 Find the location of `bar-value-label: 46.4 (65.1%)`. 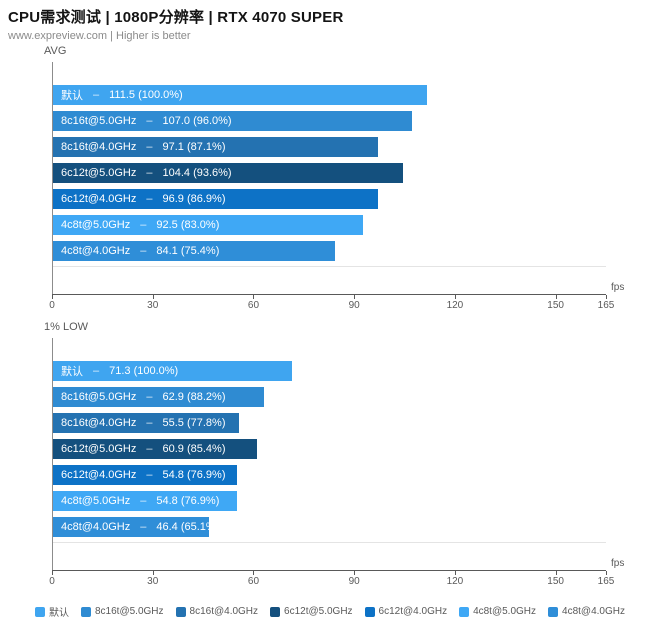

bar-value-label: 46.4 (65.1%) is located at coordinates (188, 527).